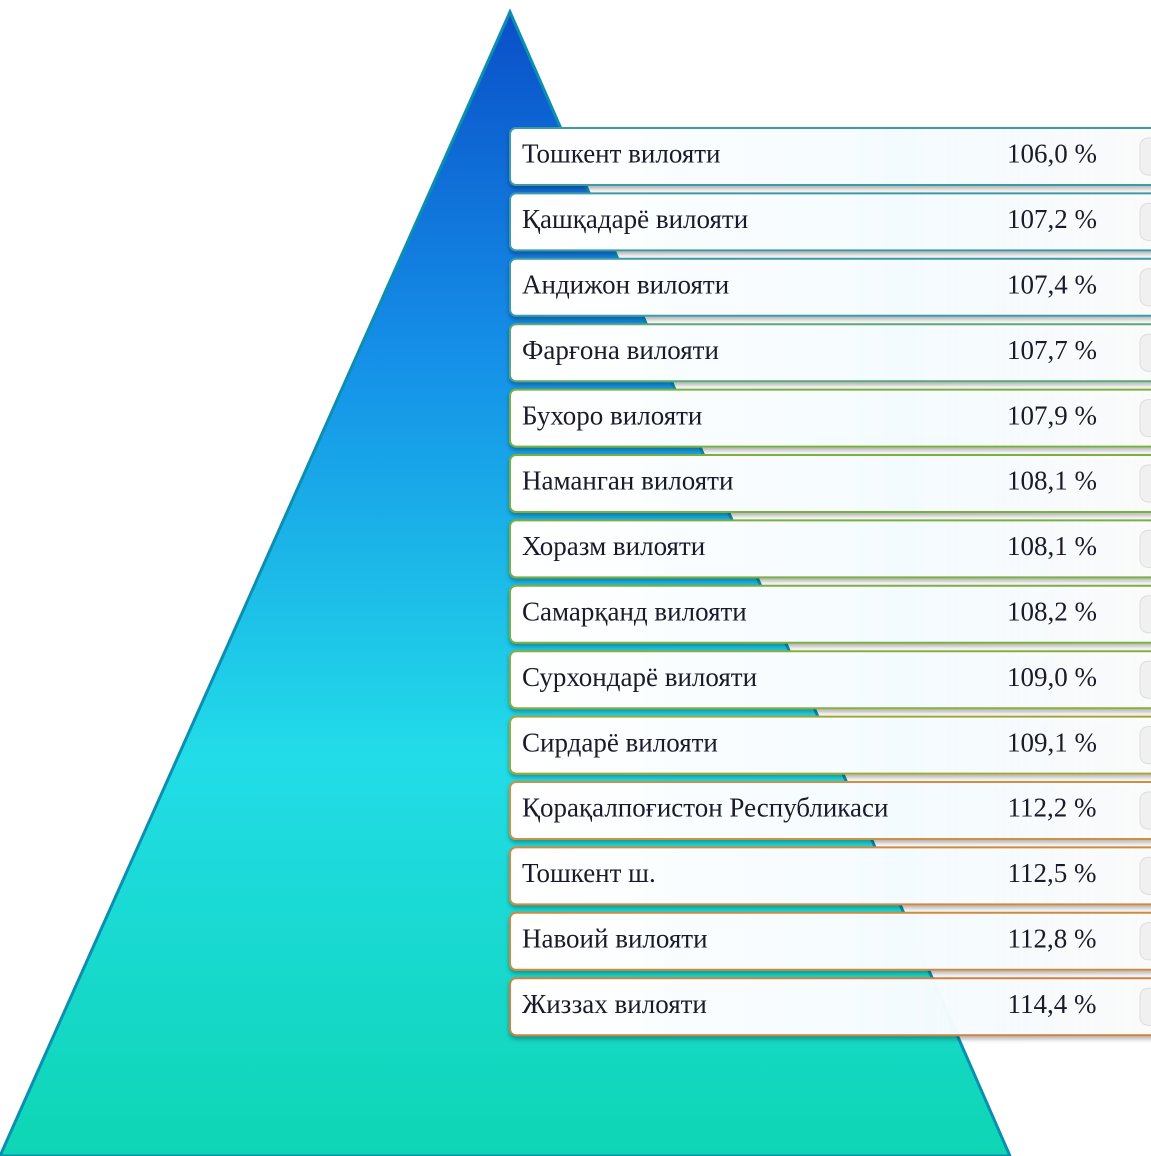 The image size is (1151, 1156). Describe the element at coordinates (639, 677) in the screenshot. I see `row-name: Сурхондарё вилояти` at that location.